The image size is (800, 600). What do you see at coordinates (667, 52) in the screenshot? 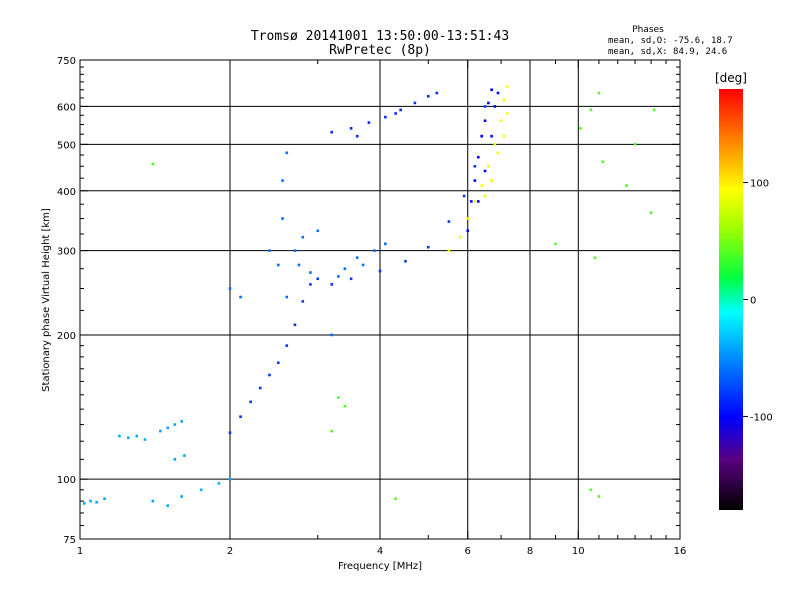
I see `stats-x-mode: mean, sd,X: 84.9, 24.6` at bounding box center [667, 52].